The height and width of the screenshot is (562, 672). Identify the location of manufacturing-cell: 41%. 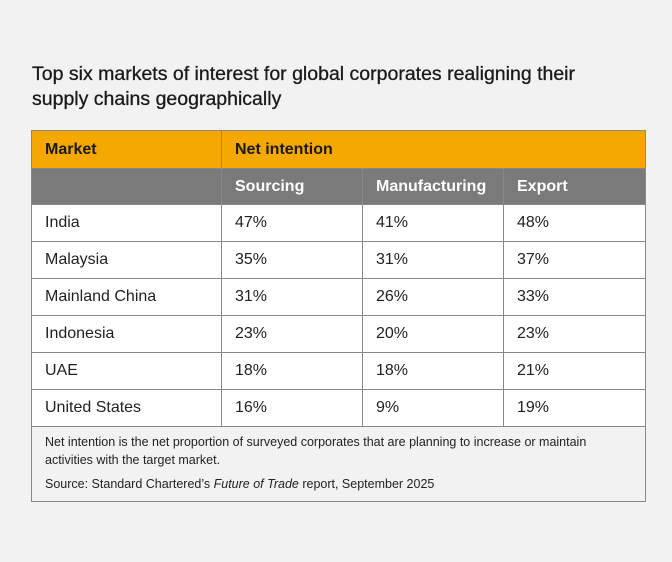
(433, 223).